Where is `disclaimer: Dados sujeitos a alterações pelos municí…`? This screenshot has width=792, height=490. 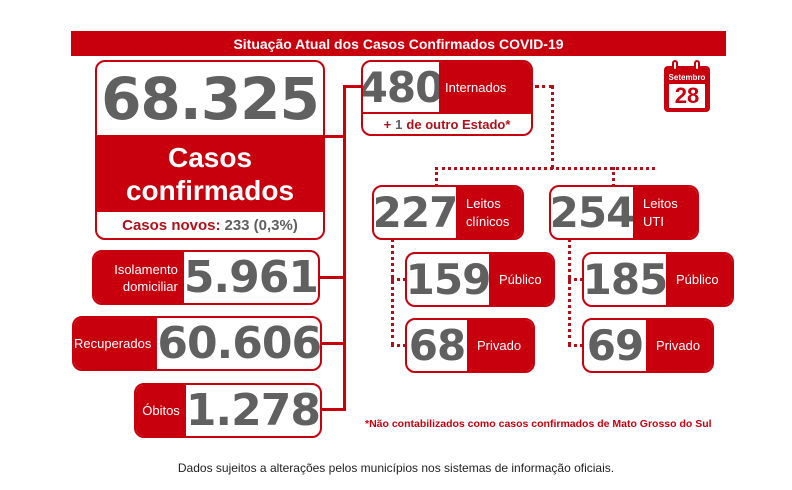
disclaimer: Dados sujeitos a alterações pelos municí… is located at coordinates (396, 468).